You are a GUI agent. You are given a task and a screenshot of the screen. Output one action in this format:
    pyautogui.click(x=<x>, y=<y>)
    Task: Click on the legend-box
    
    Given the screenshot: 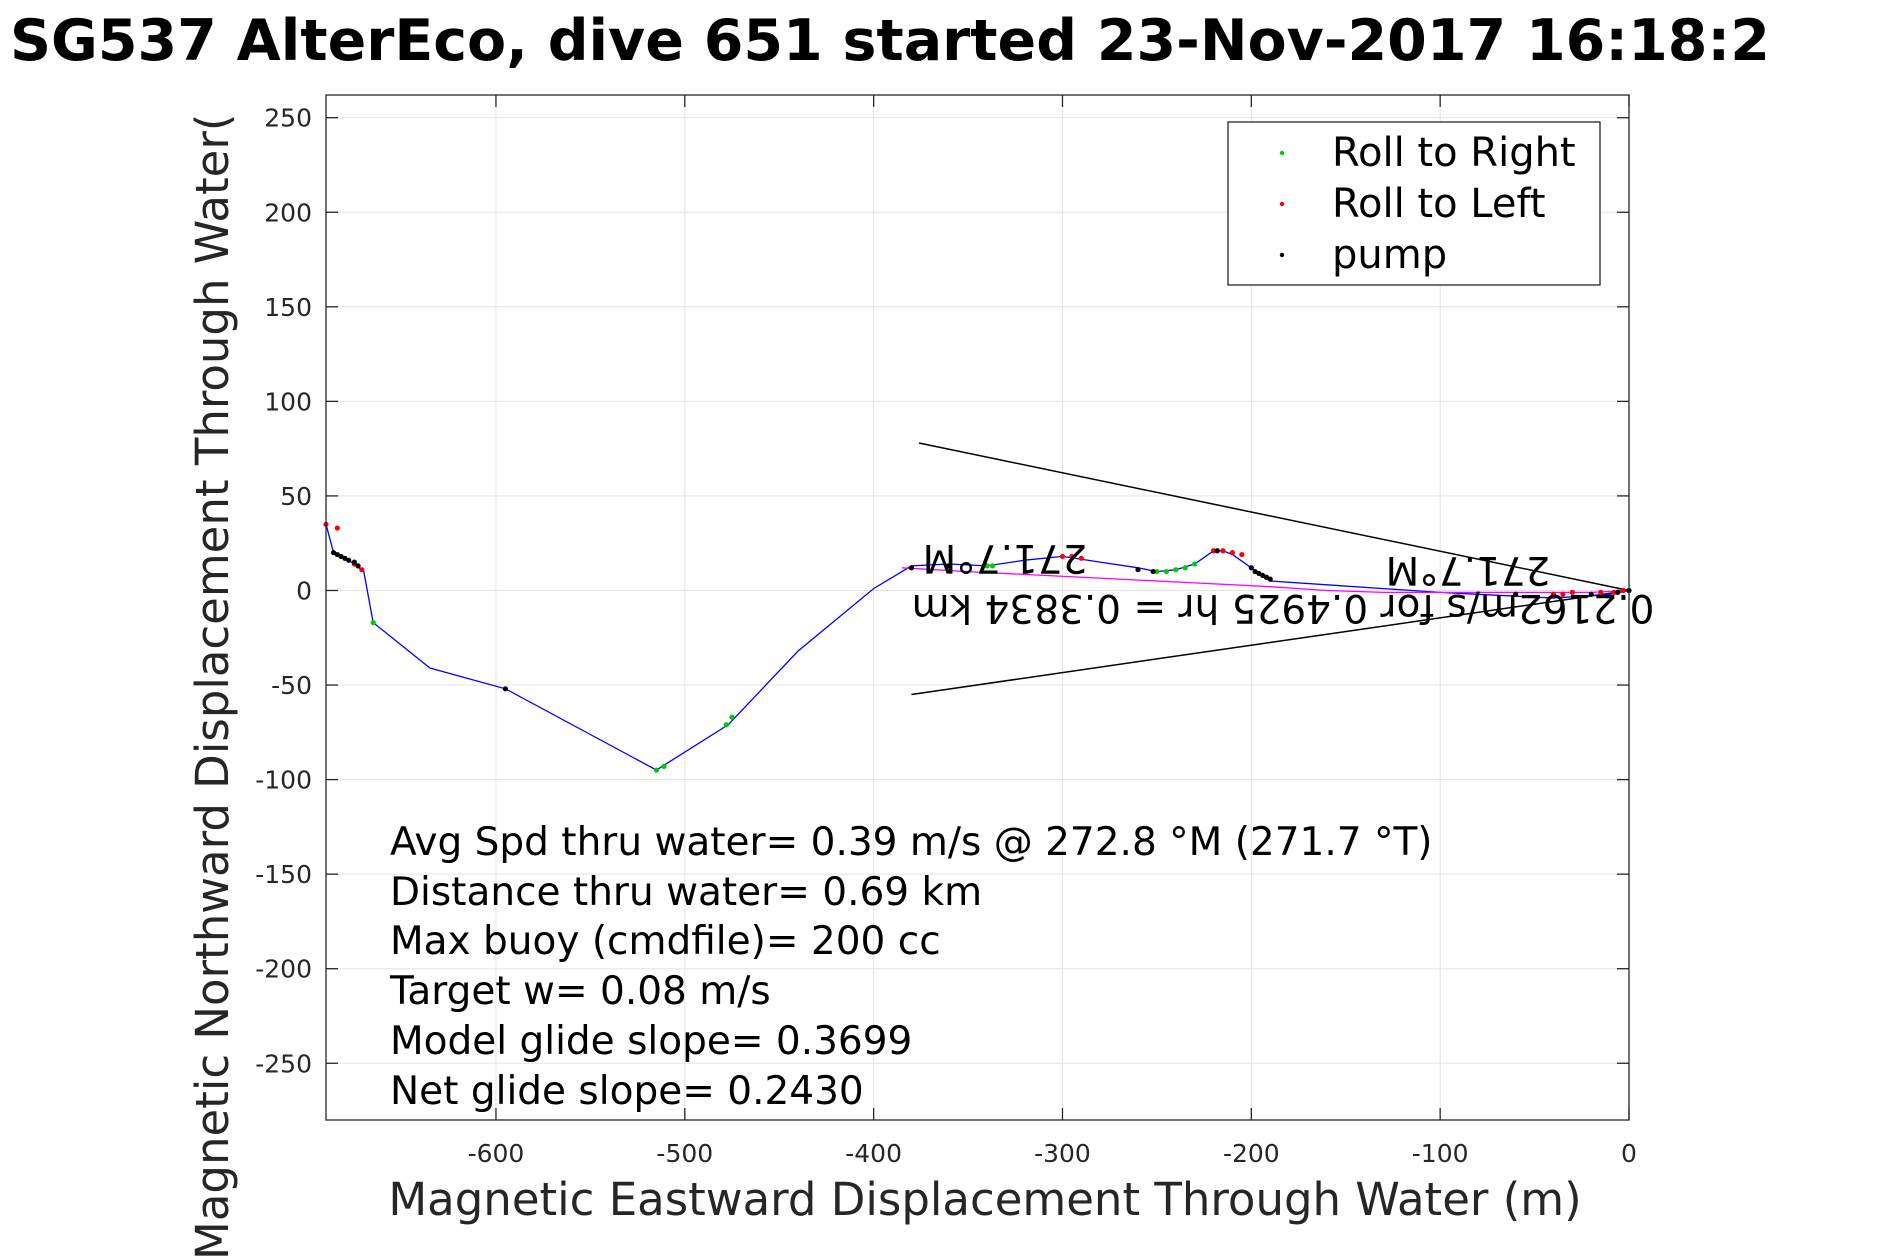 What is the action you would take?
    pyautogui.click(x=1414, y=203)
    